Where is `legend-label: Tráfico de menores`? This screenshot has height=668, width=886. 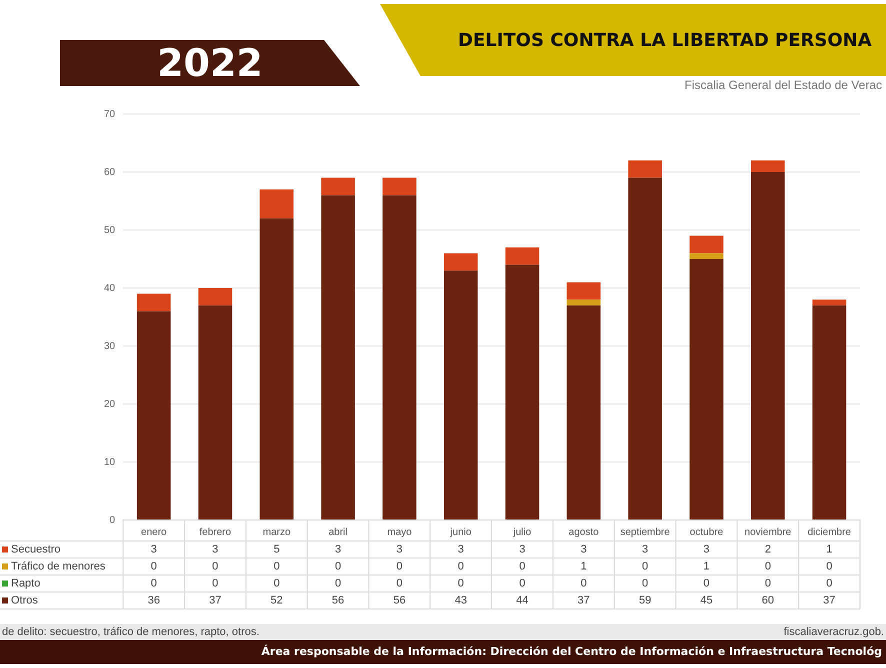
legend-label: Tráfico de menores is located at coordinates (58, 566).